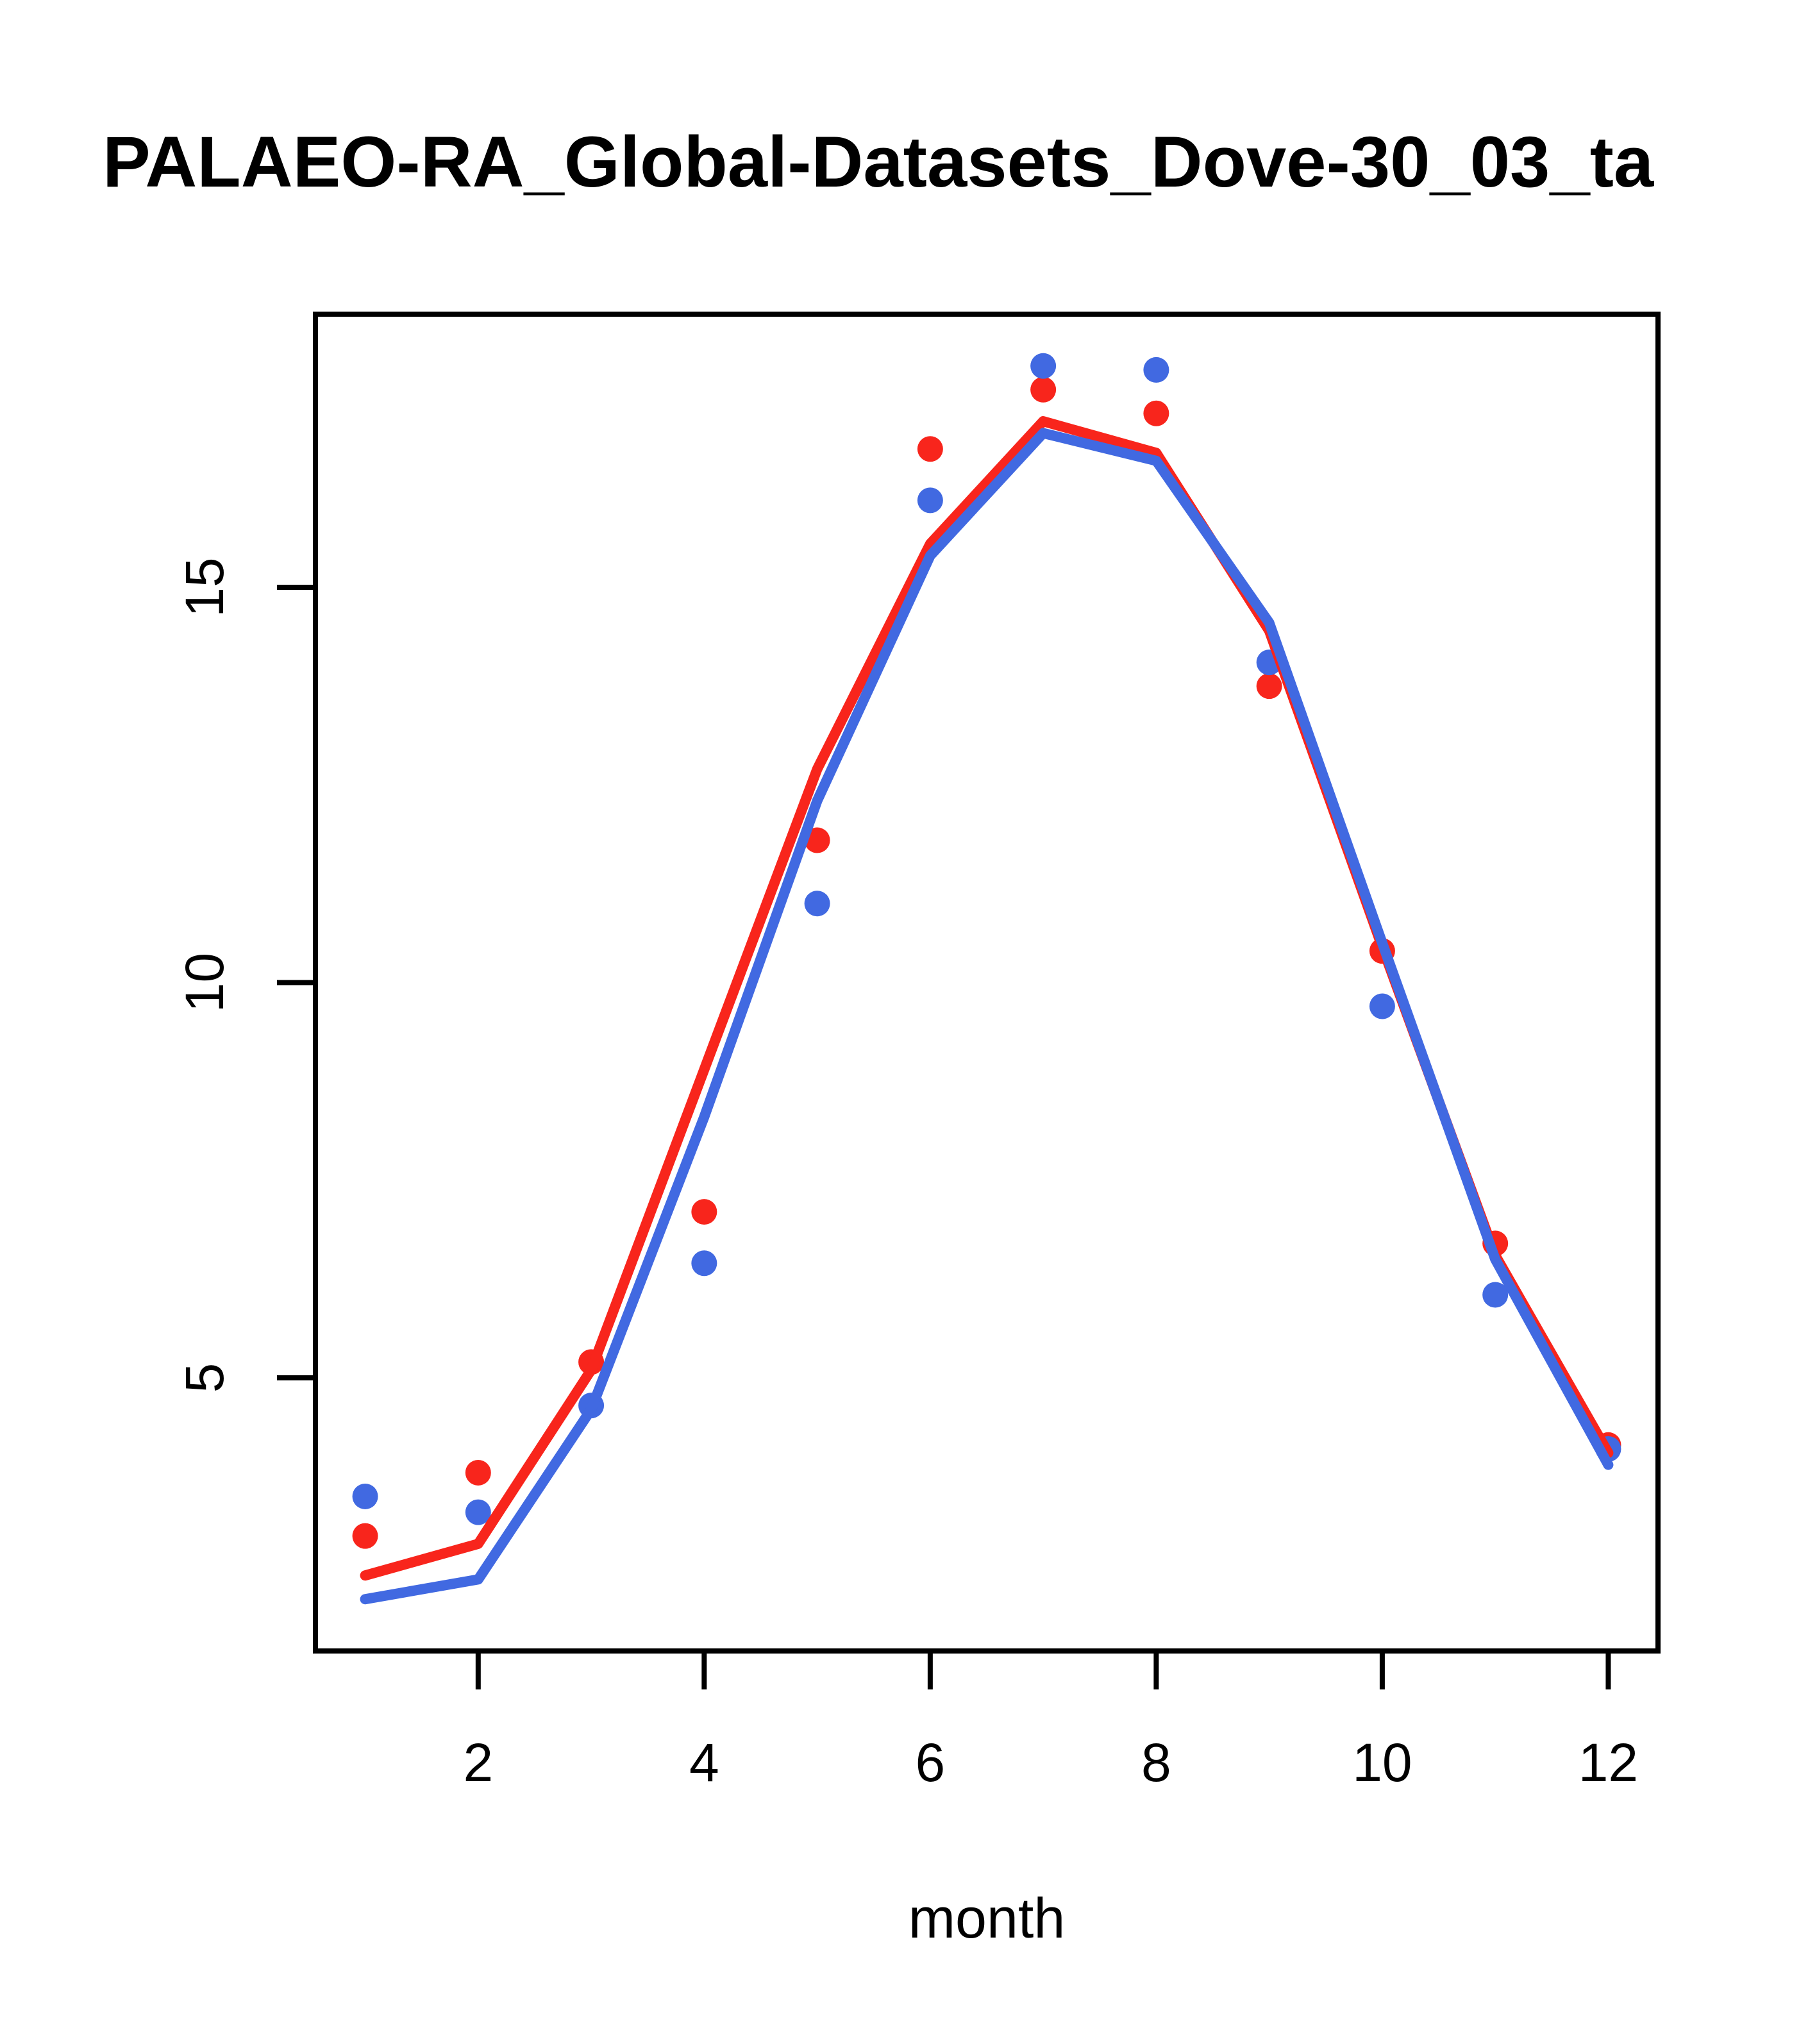 Image resolution: width=1817 pixels, height=2044 pixels. I want to click on x-axis: 2 4 6 8 10 12, so click(1050, 1722).